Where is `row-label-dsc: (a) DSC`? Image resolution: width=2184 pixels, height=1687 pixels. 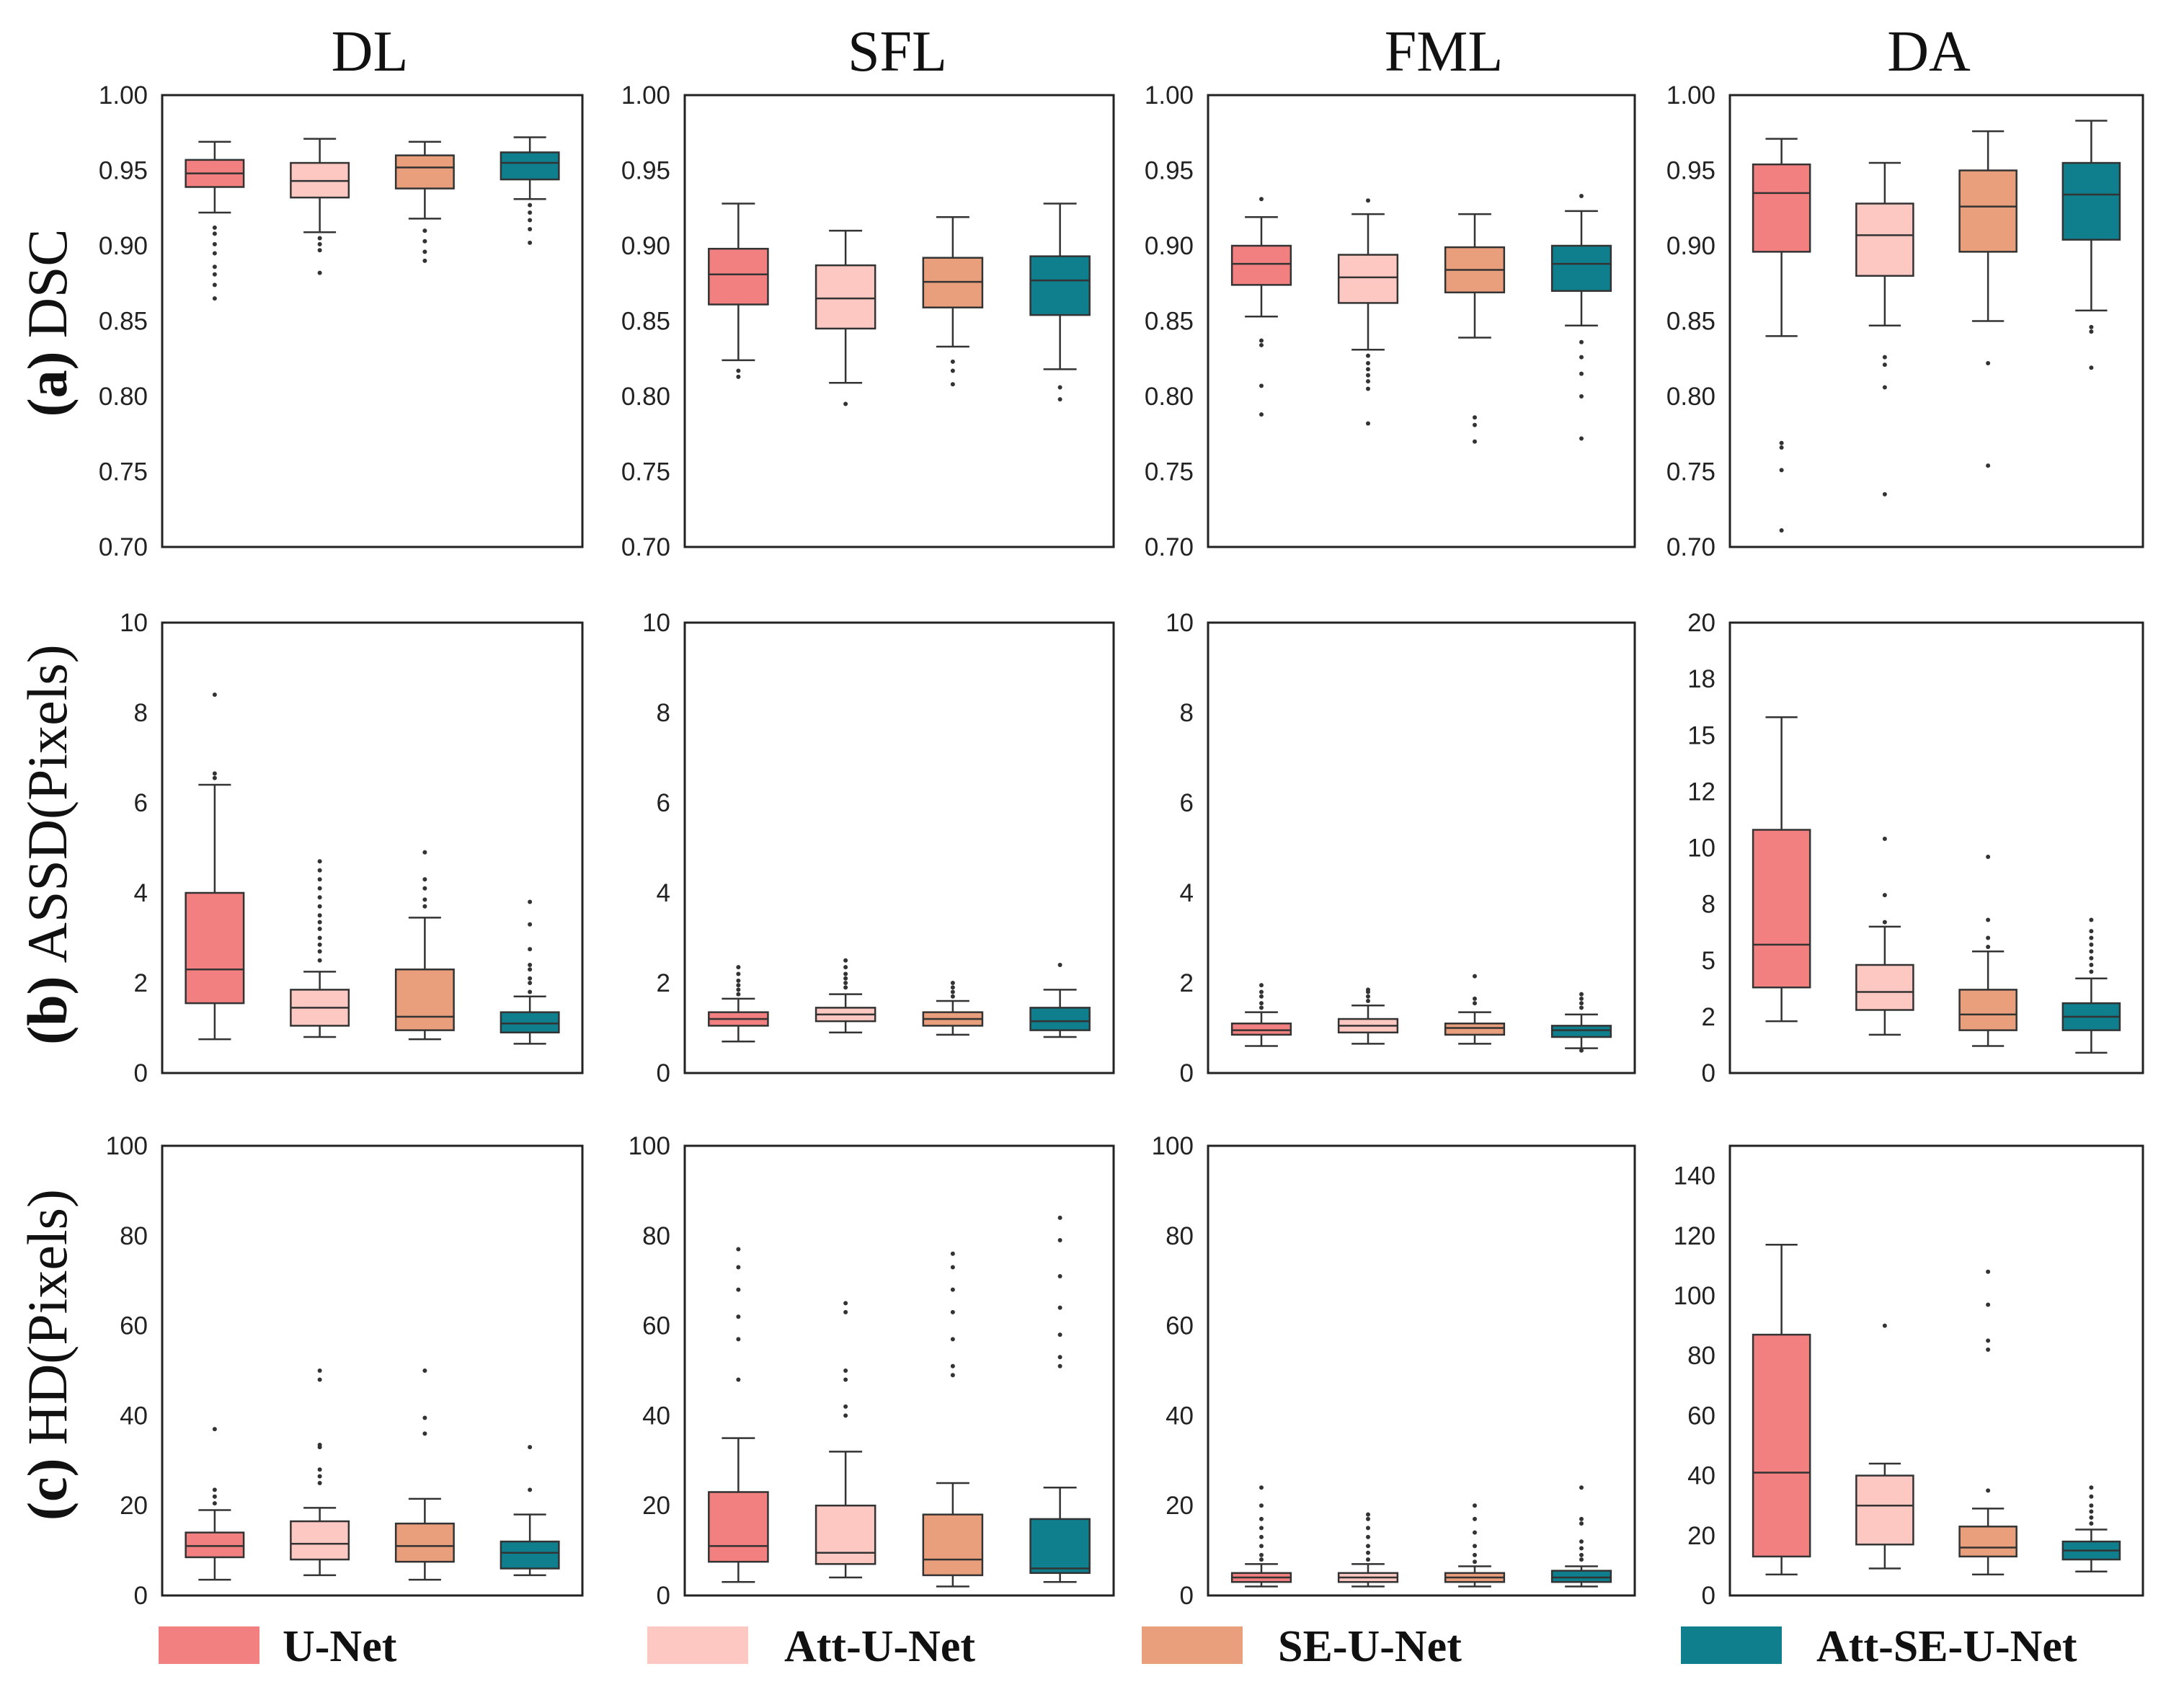
row-label-dsc: (a) DSC is located at coordinates (47, 323).